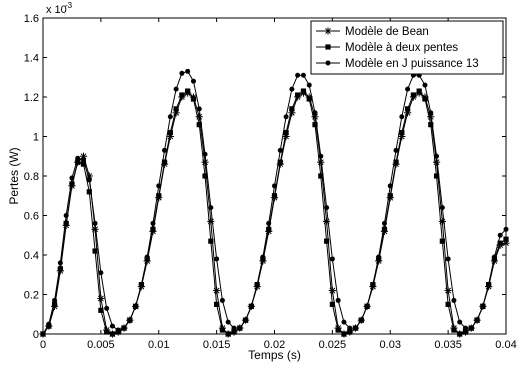 Image resolution: width=518 pixels, height=372 pixels. Describe the element at coordinates (101, 345) in the screenshot. I see `x-tick-label: 0.005` at that location.